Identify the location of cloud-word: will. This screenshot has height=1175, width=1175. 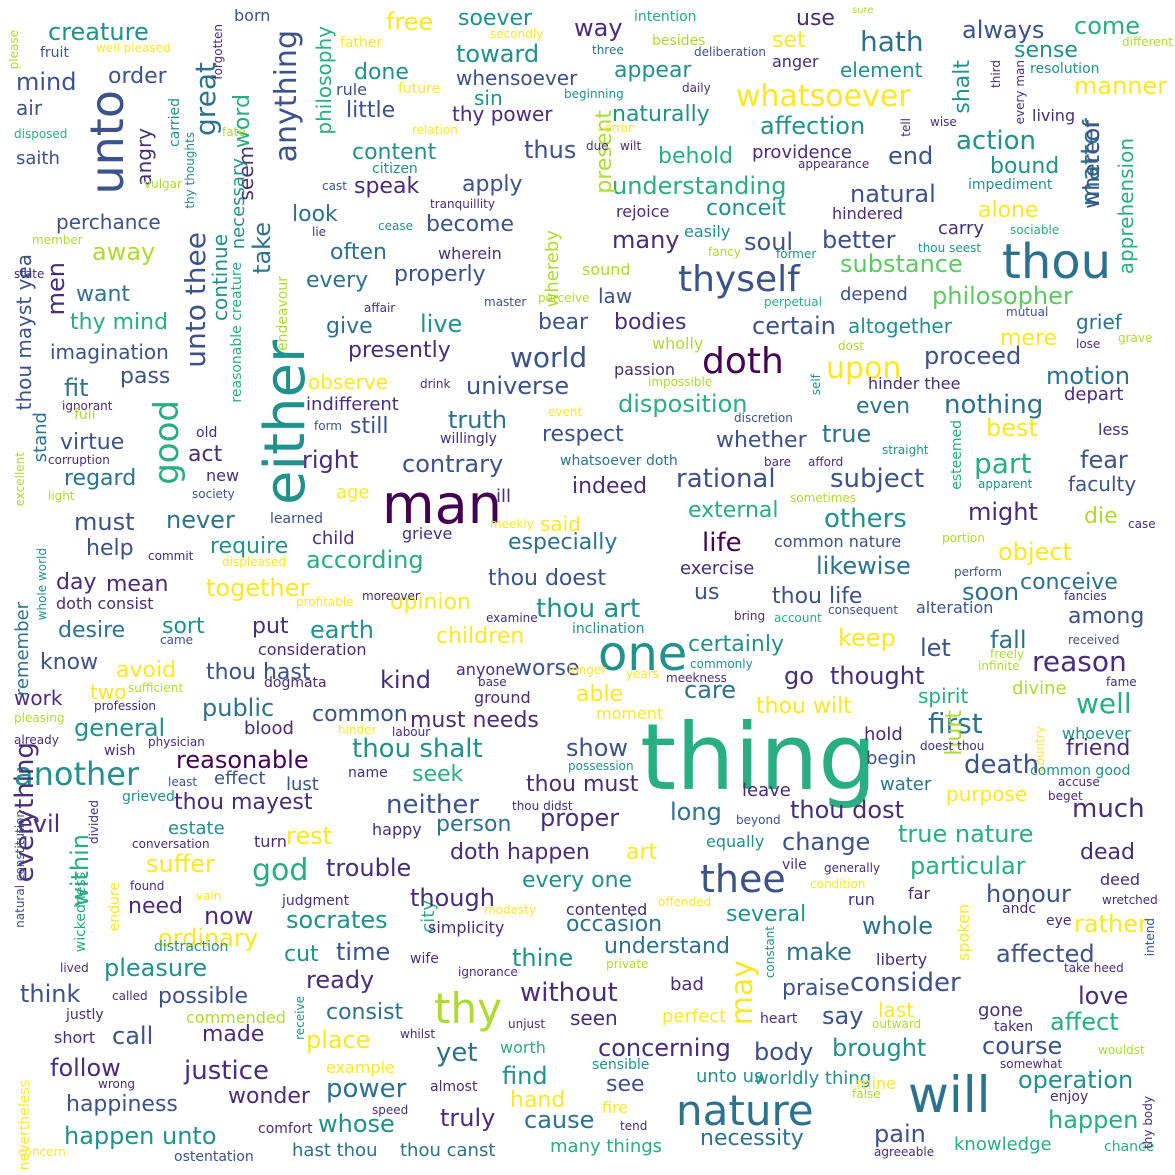
(949, 1095).